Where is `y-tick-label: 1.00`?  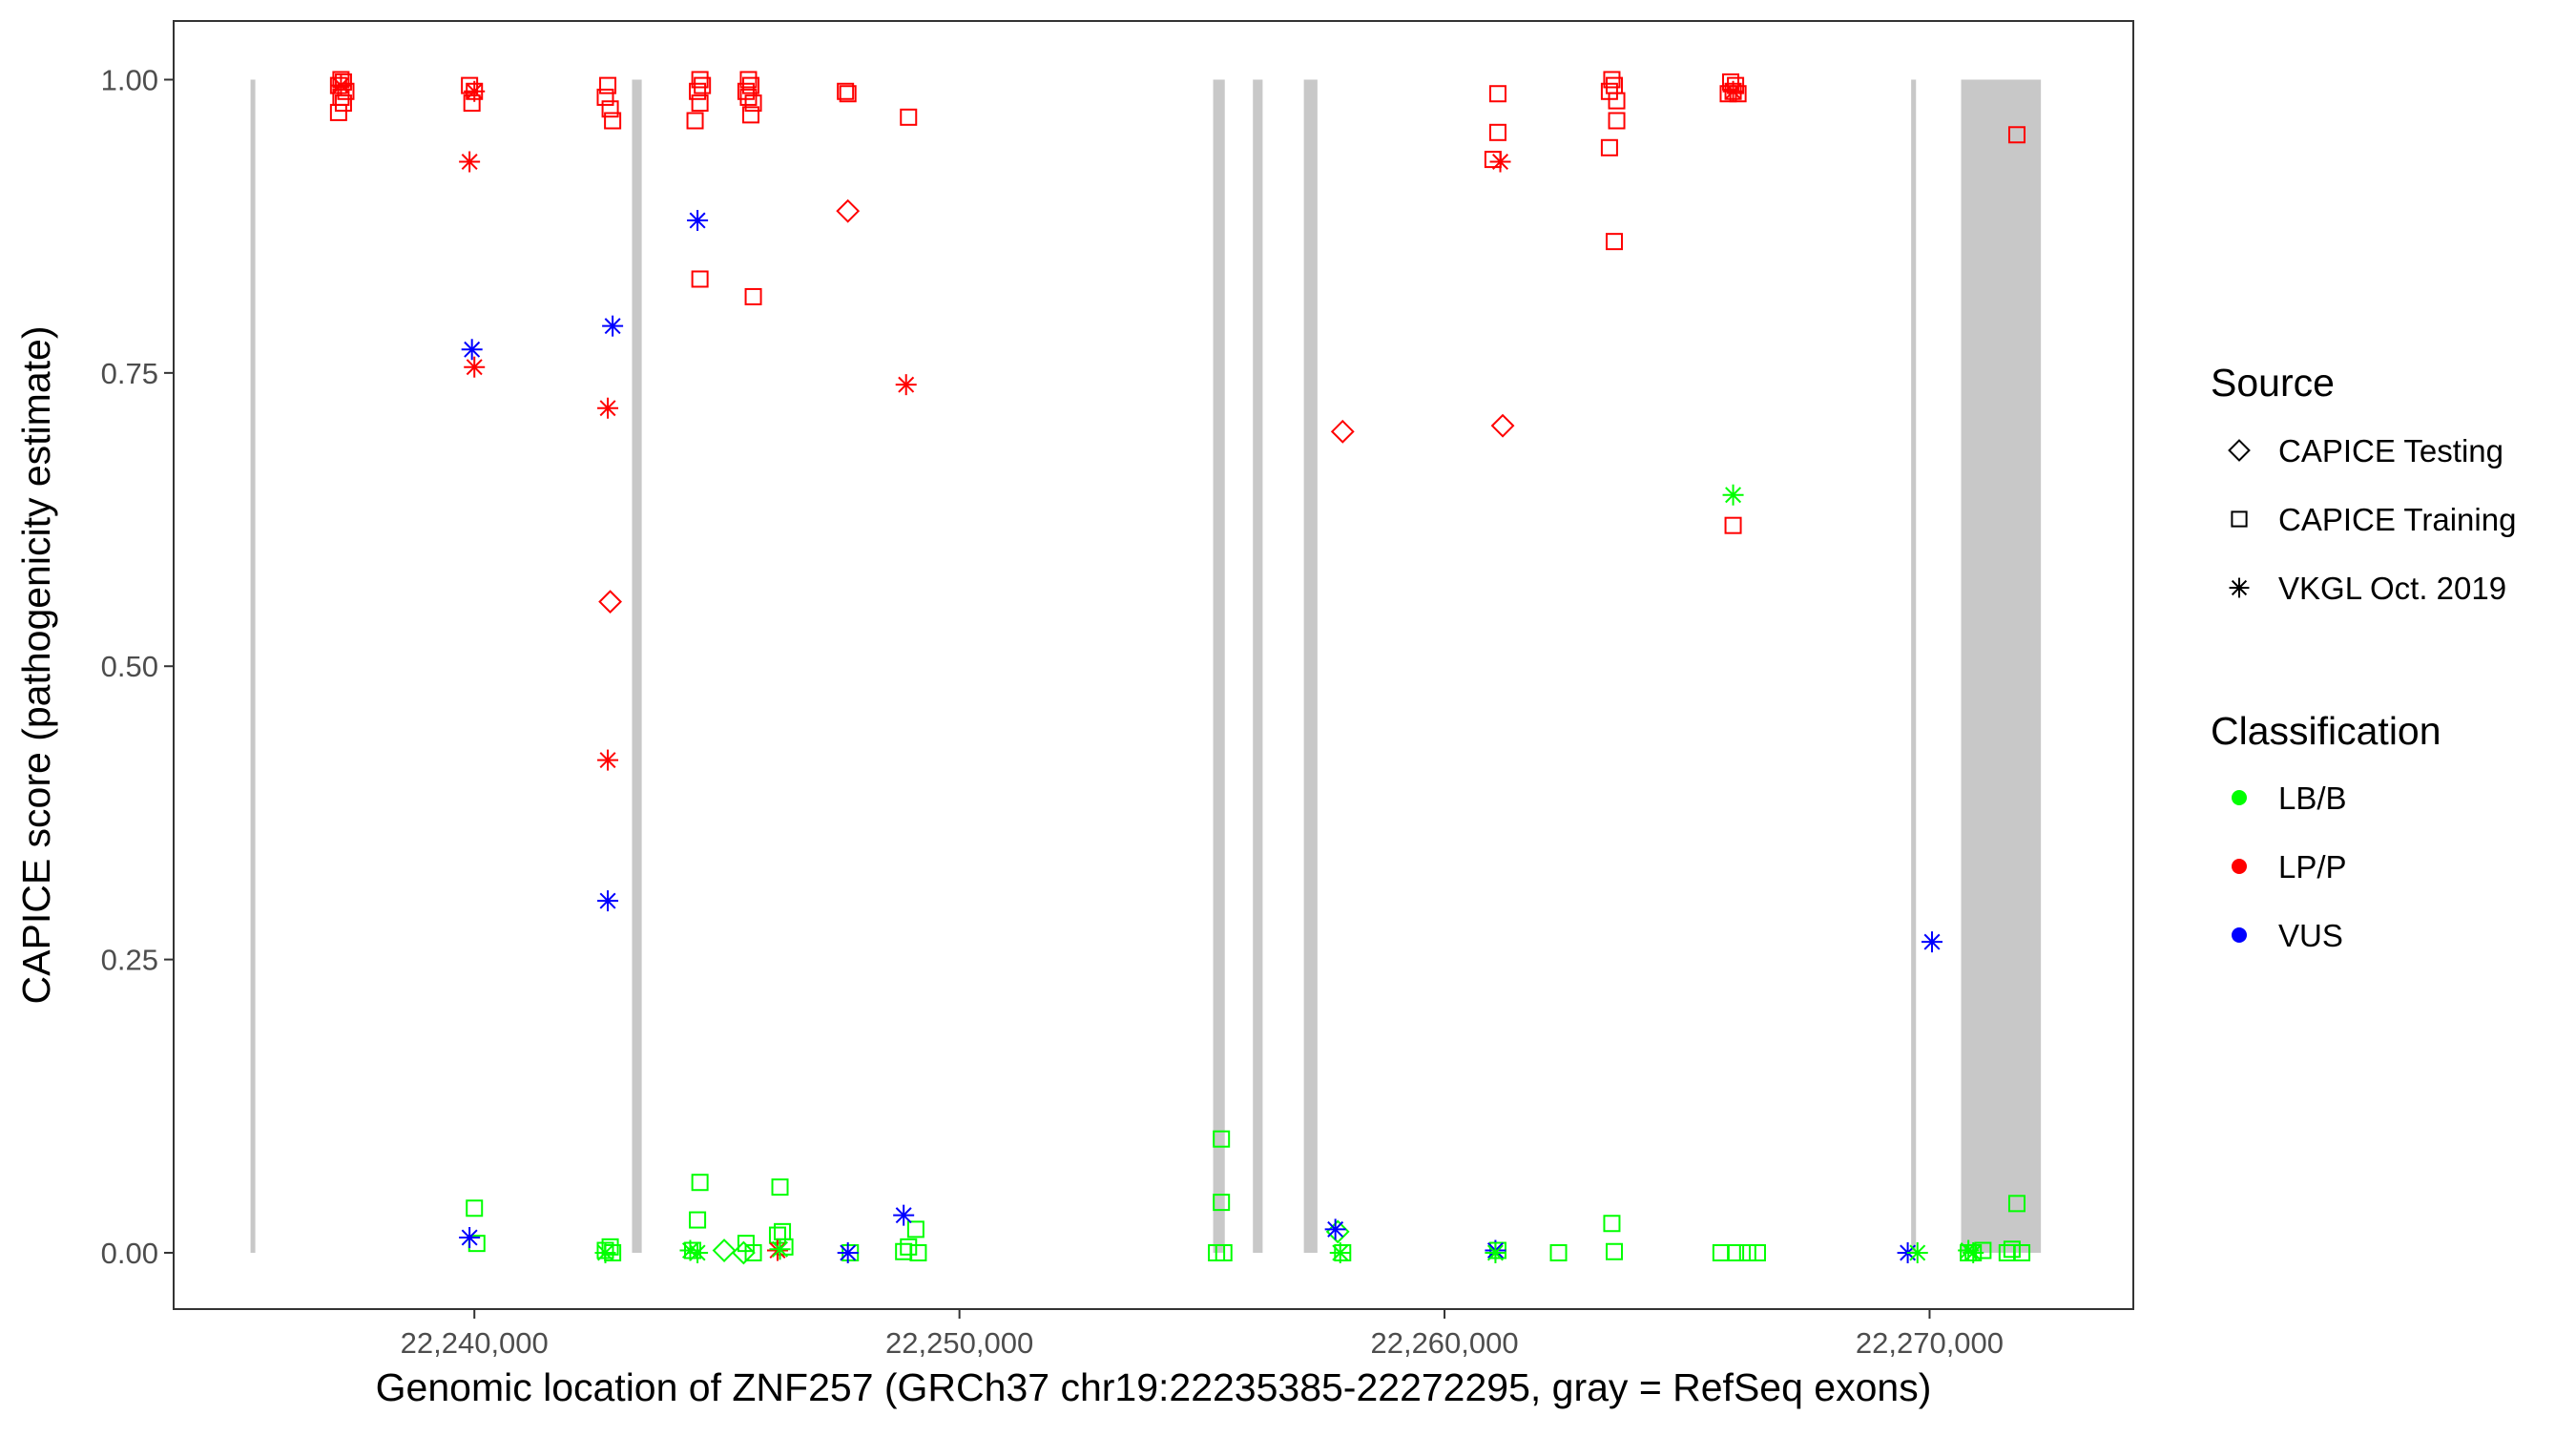 y-tick-label: 1.00 is located at coordinates (129, 79).